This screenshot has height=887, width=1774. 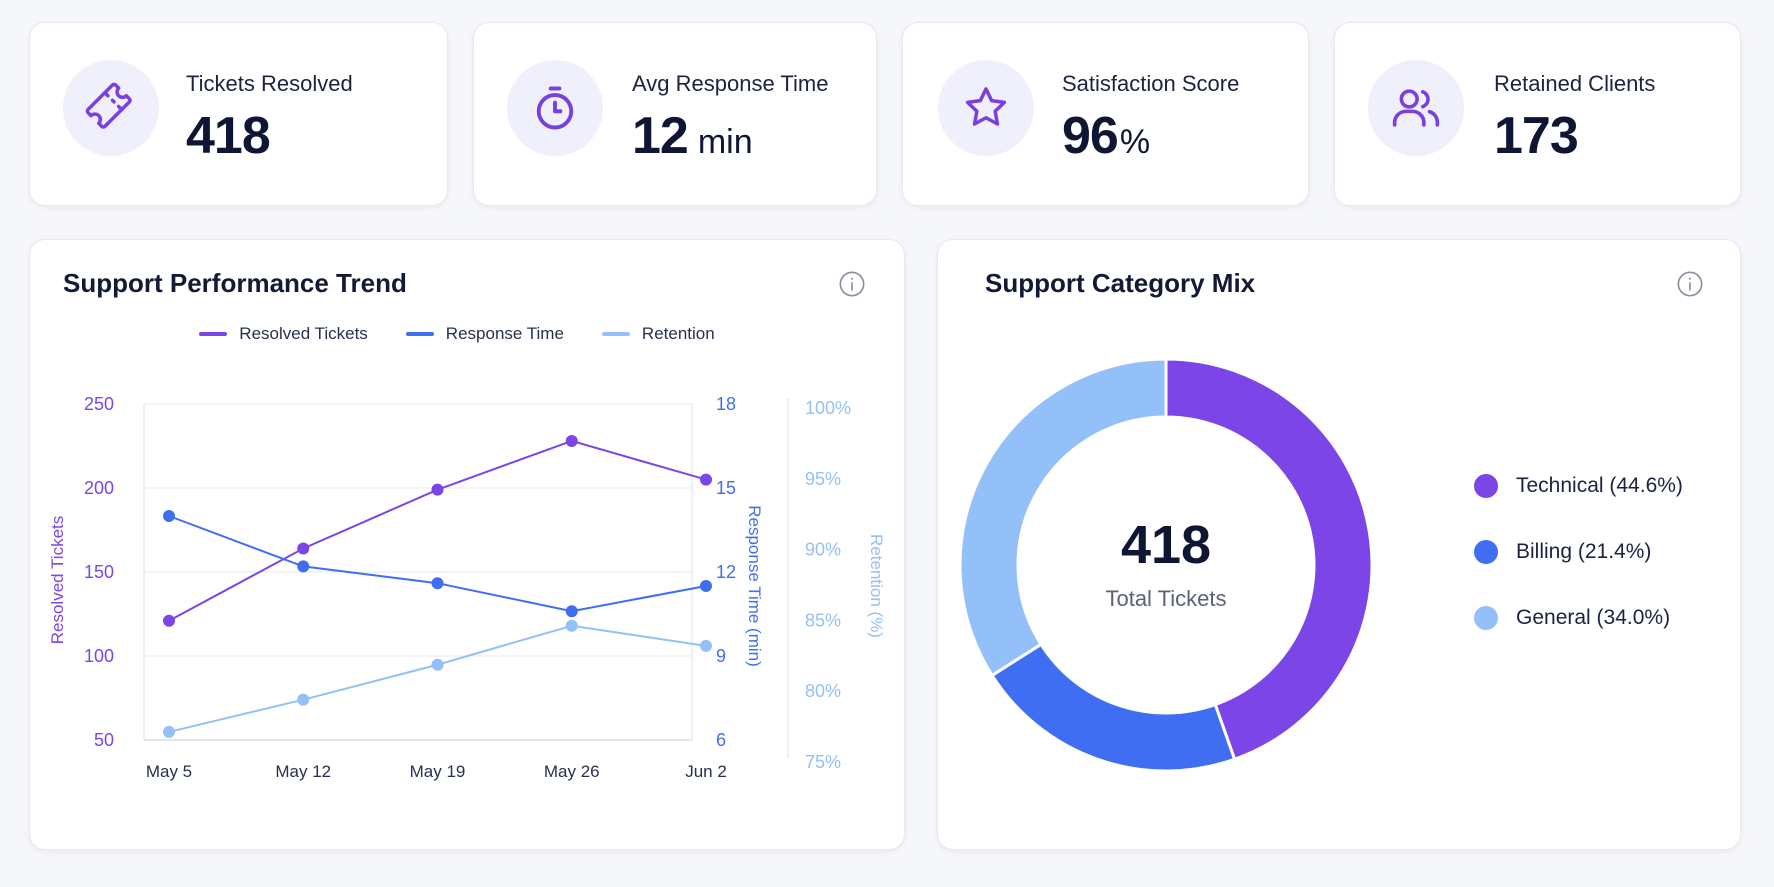 I want to click on y-tick-label-retention: 95%, so click(x=823, y=479).